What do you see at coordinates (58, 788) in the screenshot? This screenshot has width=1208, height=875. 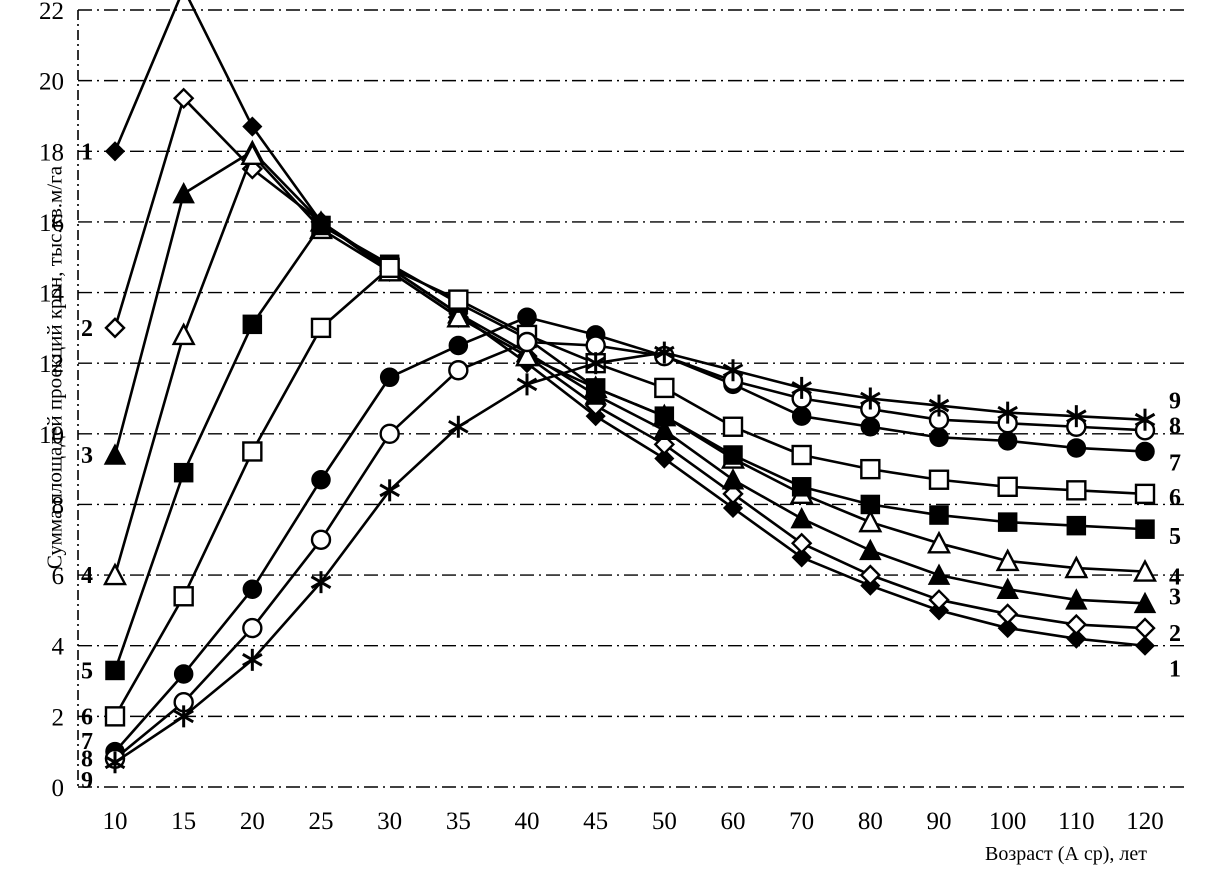 I see `y-tick-label: 0` at bounding box center [58, 788].